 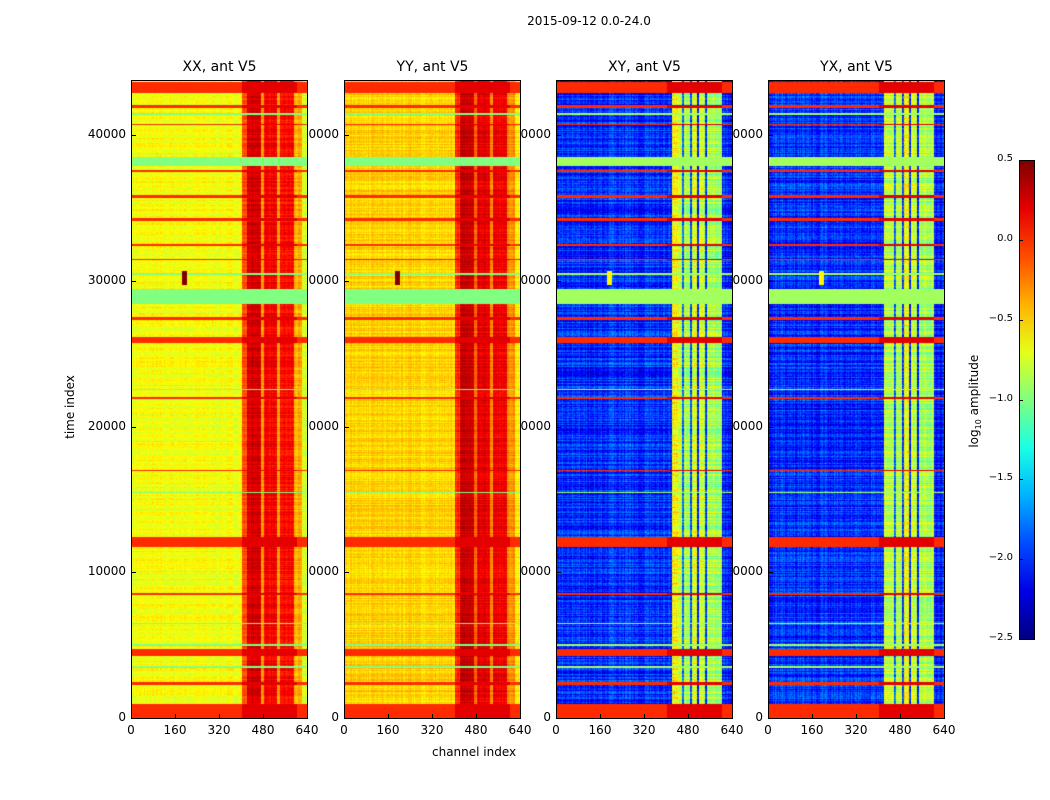 I want to click on heatmap-xx-image, so click(x=219, y=399).